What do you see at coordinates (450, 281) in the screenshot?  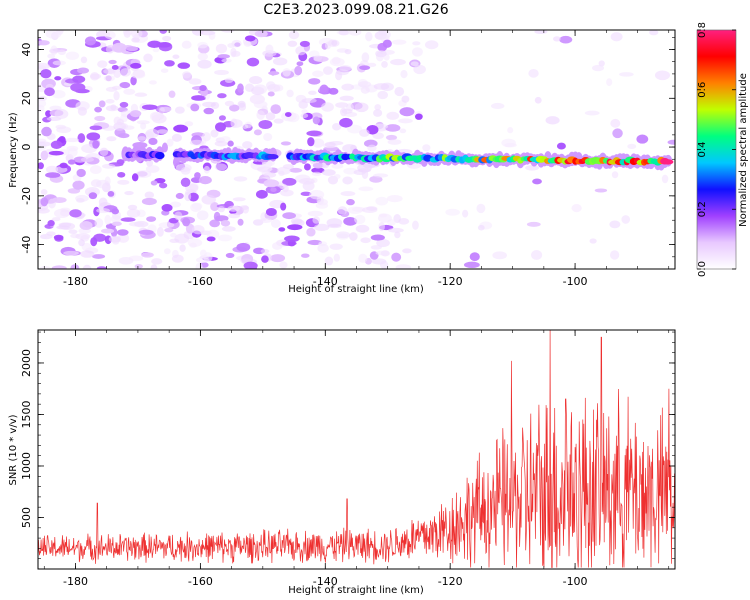 I see `x-tick-label: -120` at bounding box center [450, 281].